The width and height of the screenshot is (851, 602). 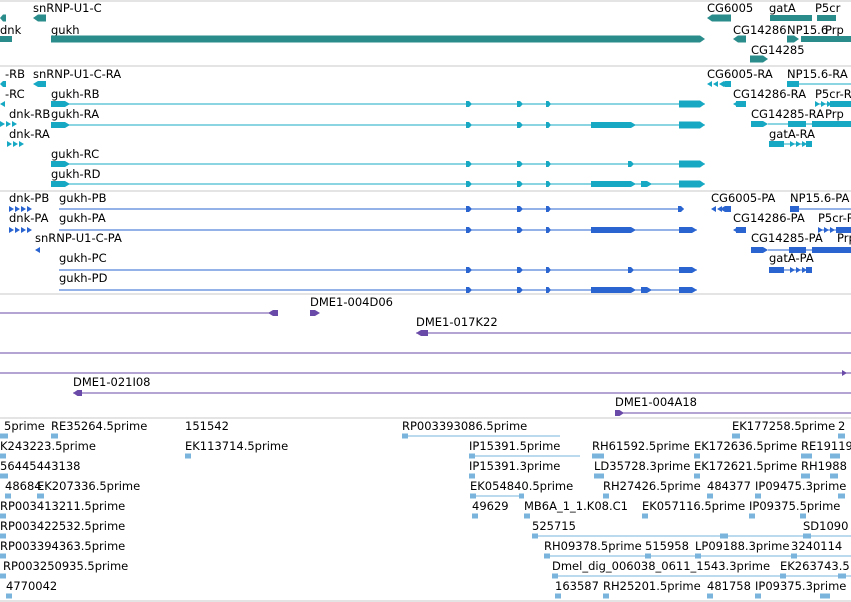 What do you see at coordinates (769, 94) in the screenshot?
I see `feature-label: CG14286-RA` at bounding box center [769, 94].